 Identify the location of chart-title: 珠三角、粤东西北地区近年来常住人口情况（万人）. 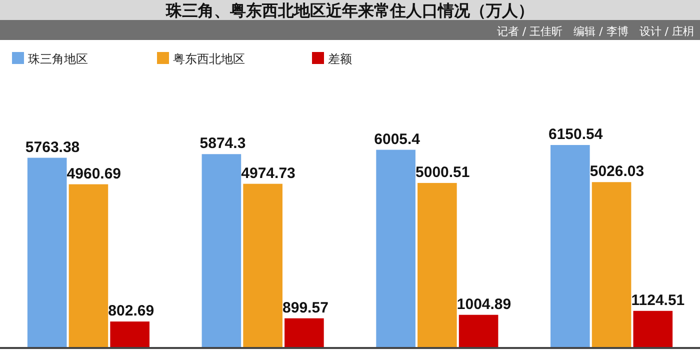
(349, 10).